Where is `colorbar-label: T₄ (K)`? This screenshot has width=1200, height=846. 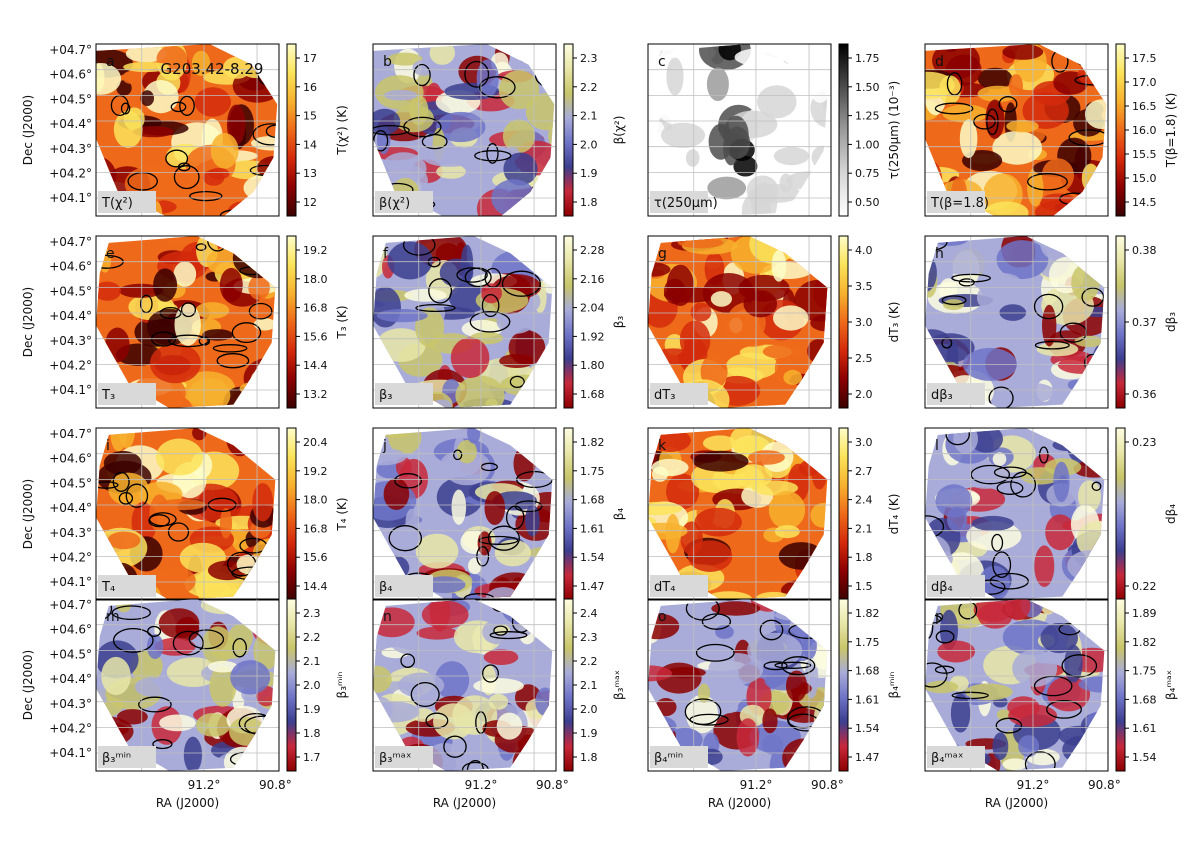 colorbar-label: T₄ (K) is located at coordinates (342, 514).